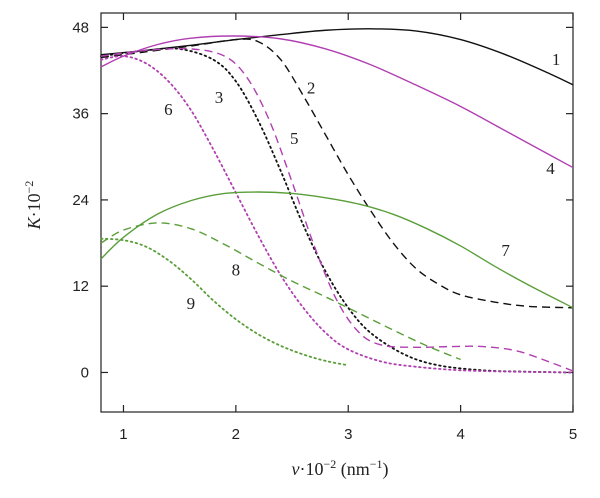 The image size is (600, 498). I want to click on curve-label-8: 8, so click(236, 269).